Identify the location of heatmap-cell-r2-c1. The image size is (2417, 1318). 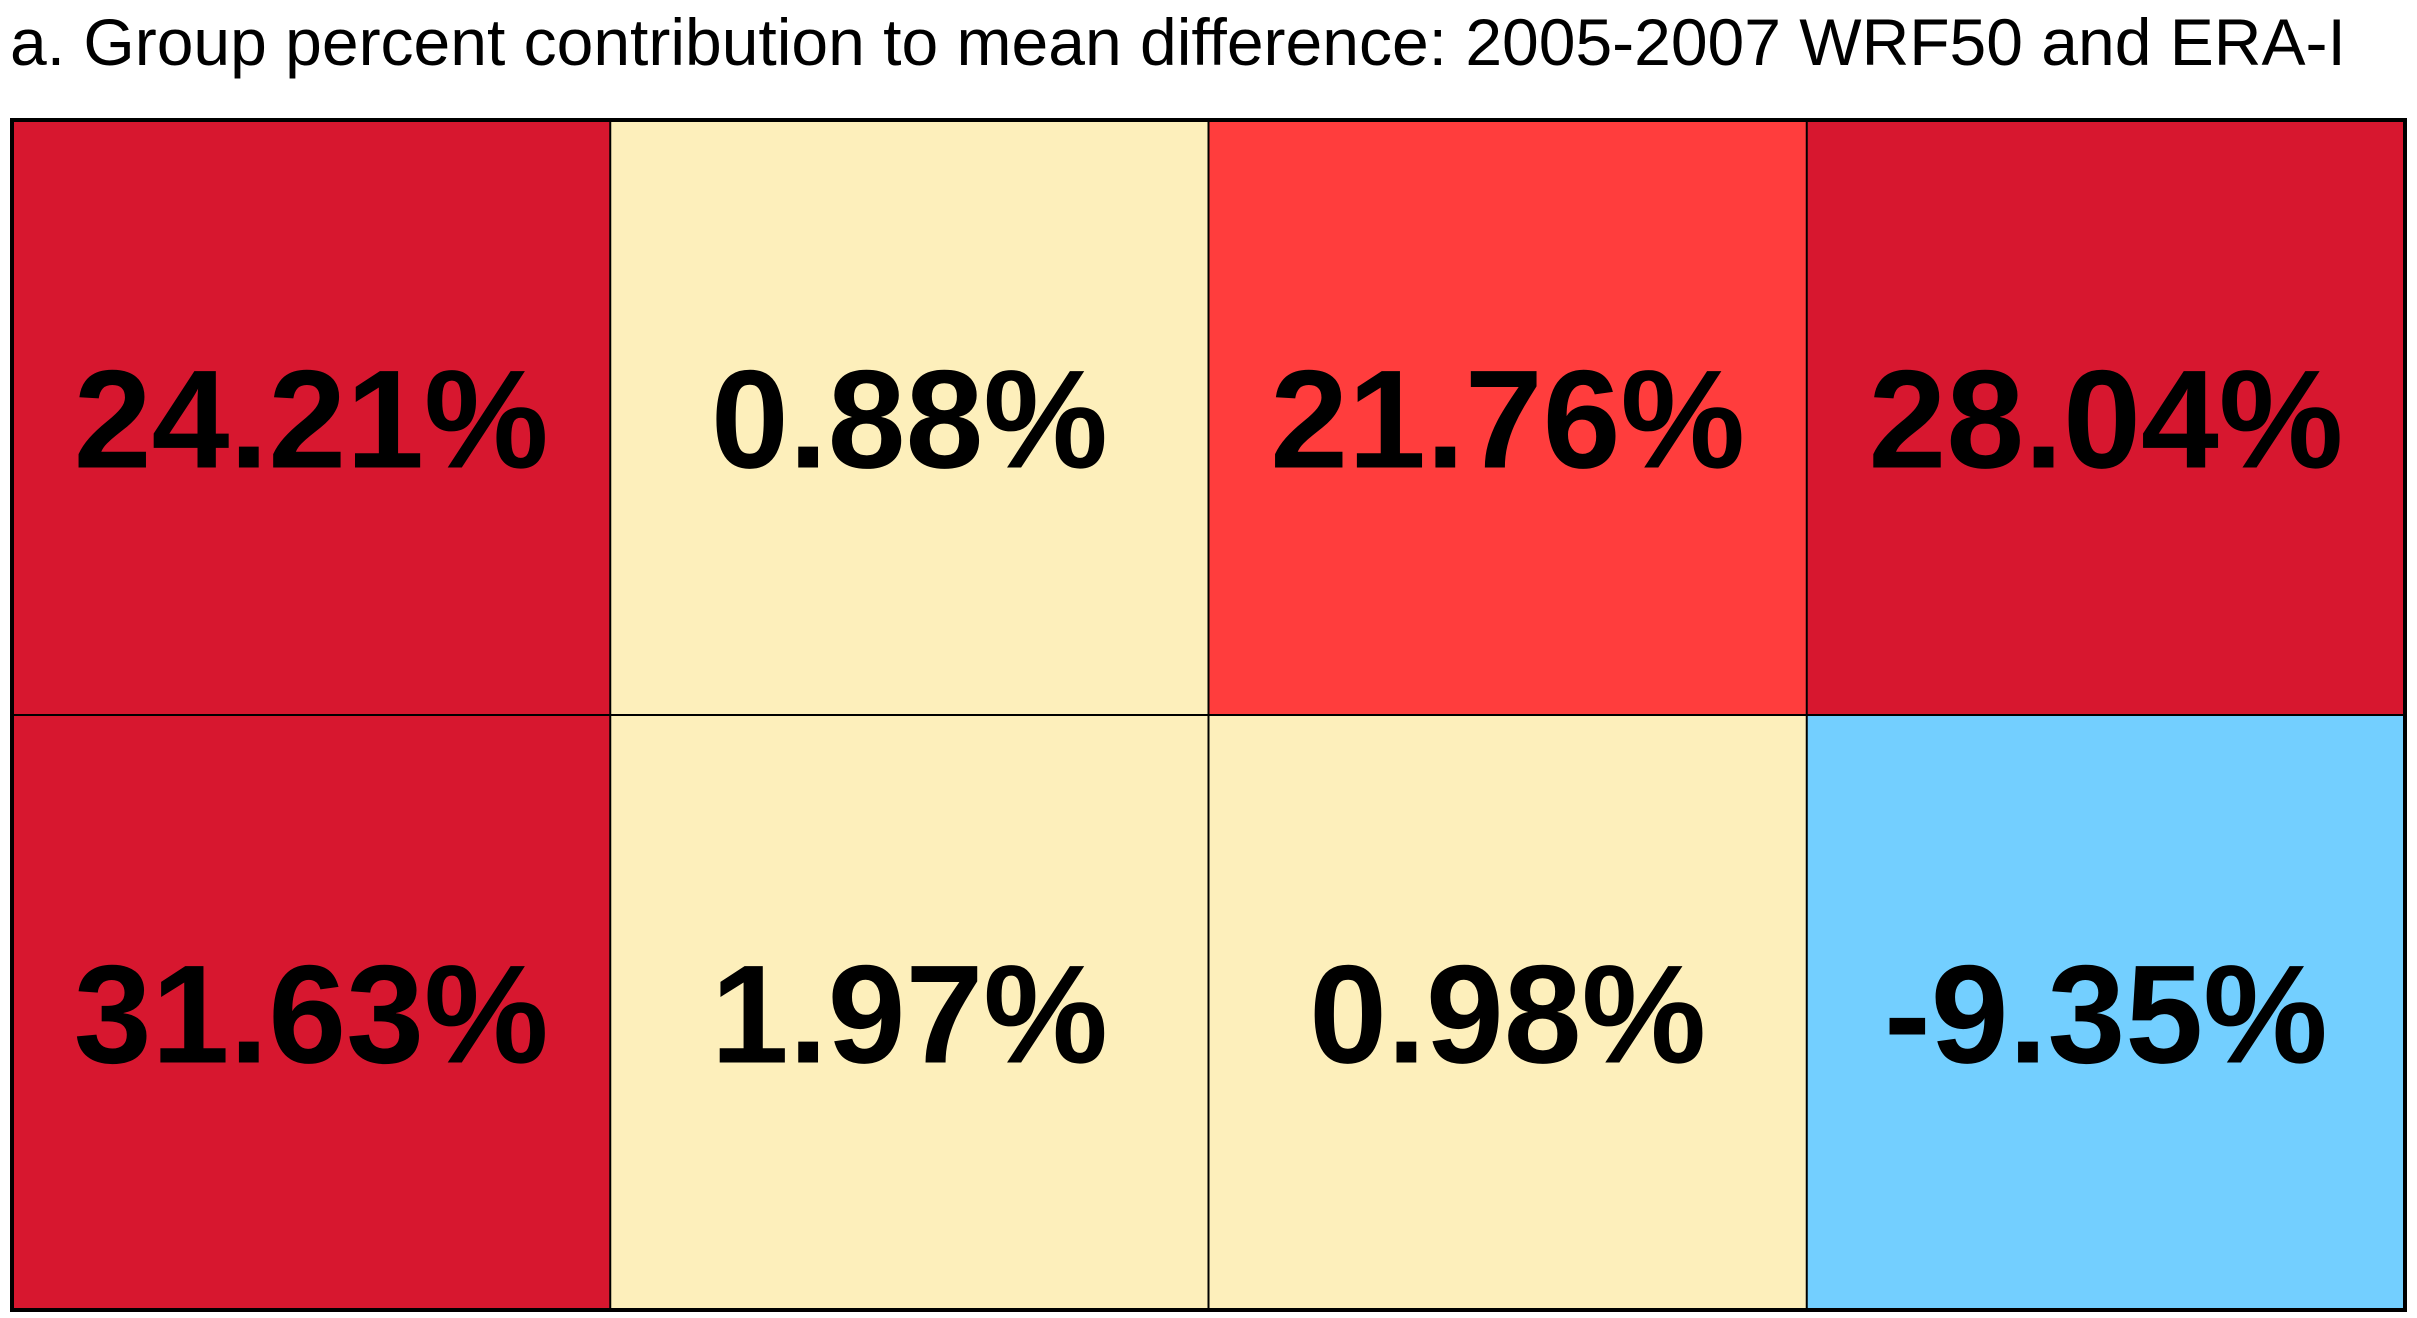
(311, 1012).